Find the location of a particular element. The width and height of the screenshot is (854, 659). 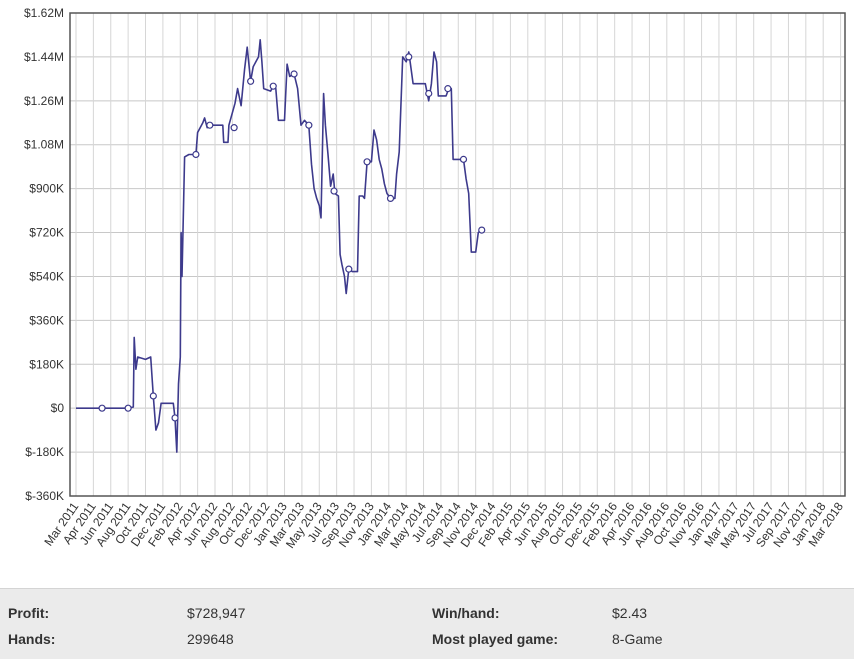

y-tick-label: $360K is located at coordinates (46, 320).